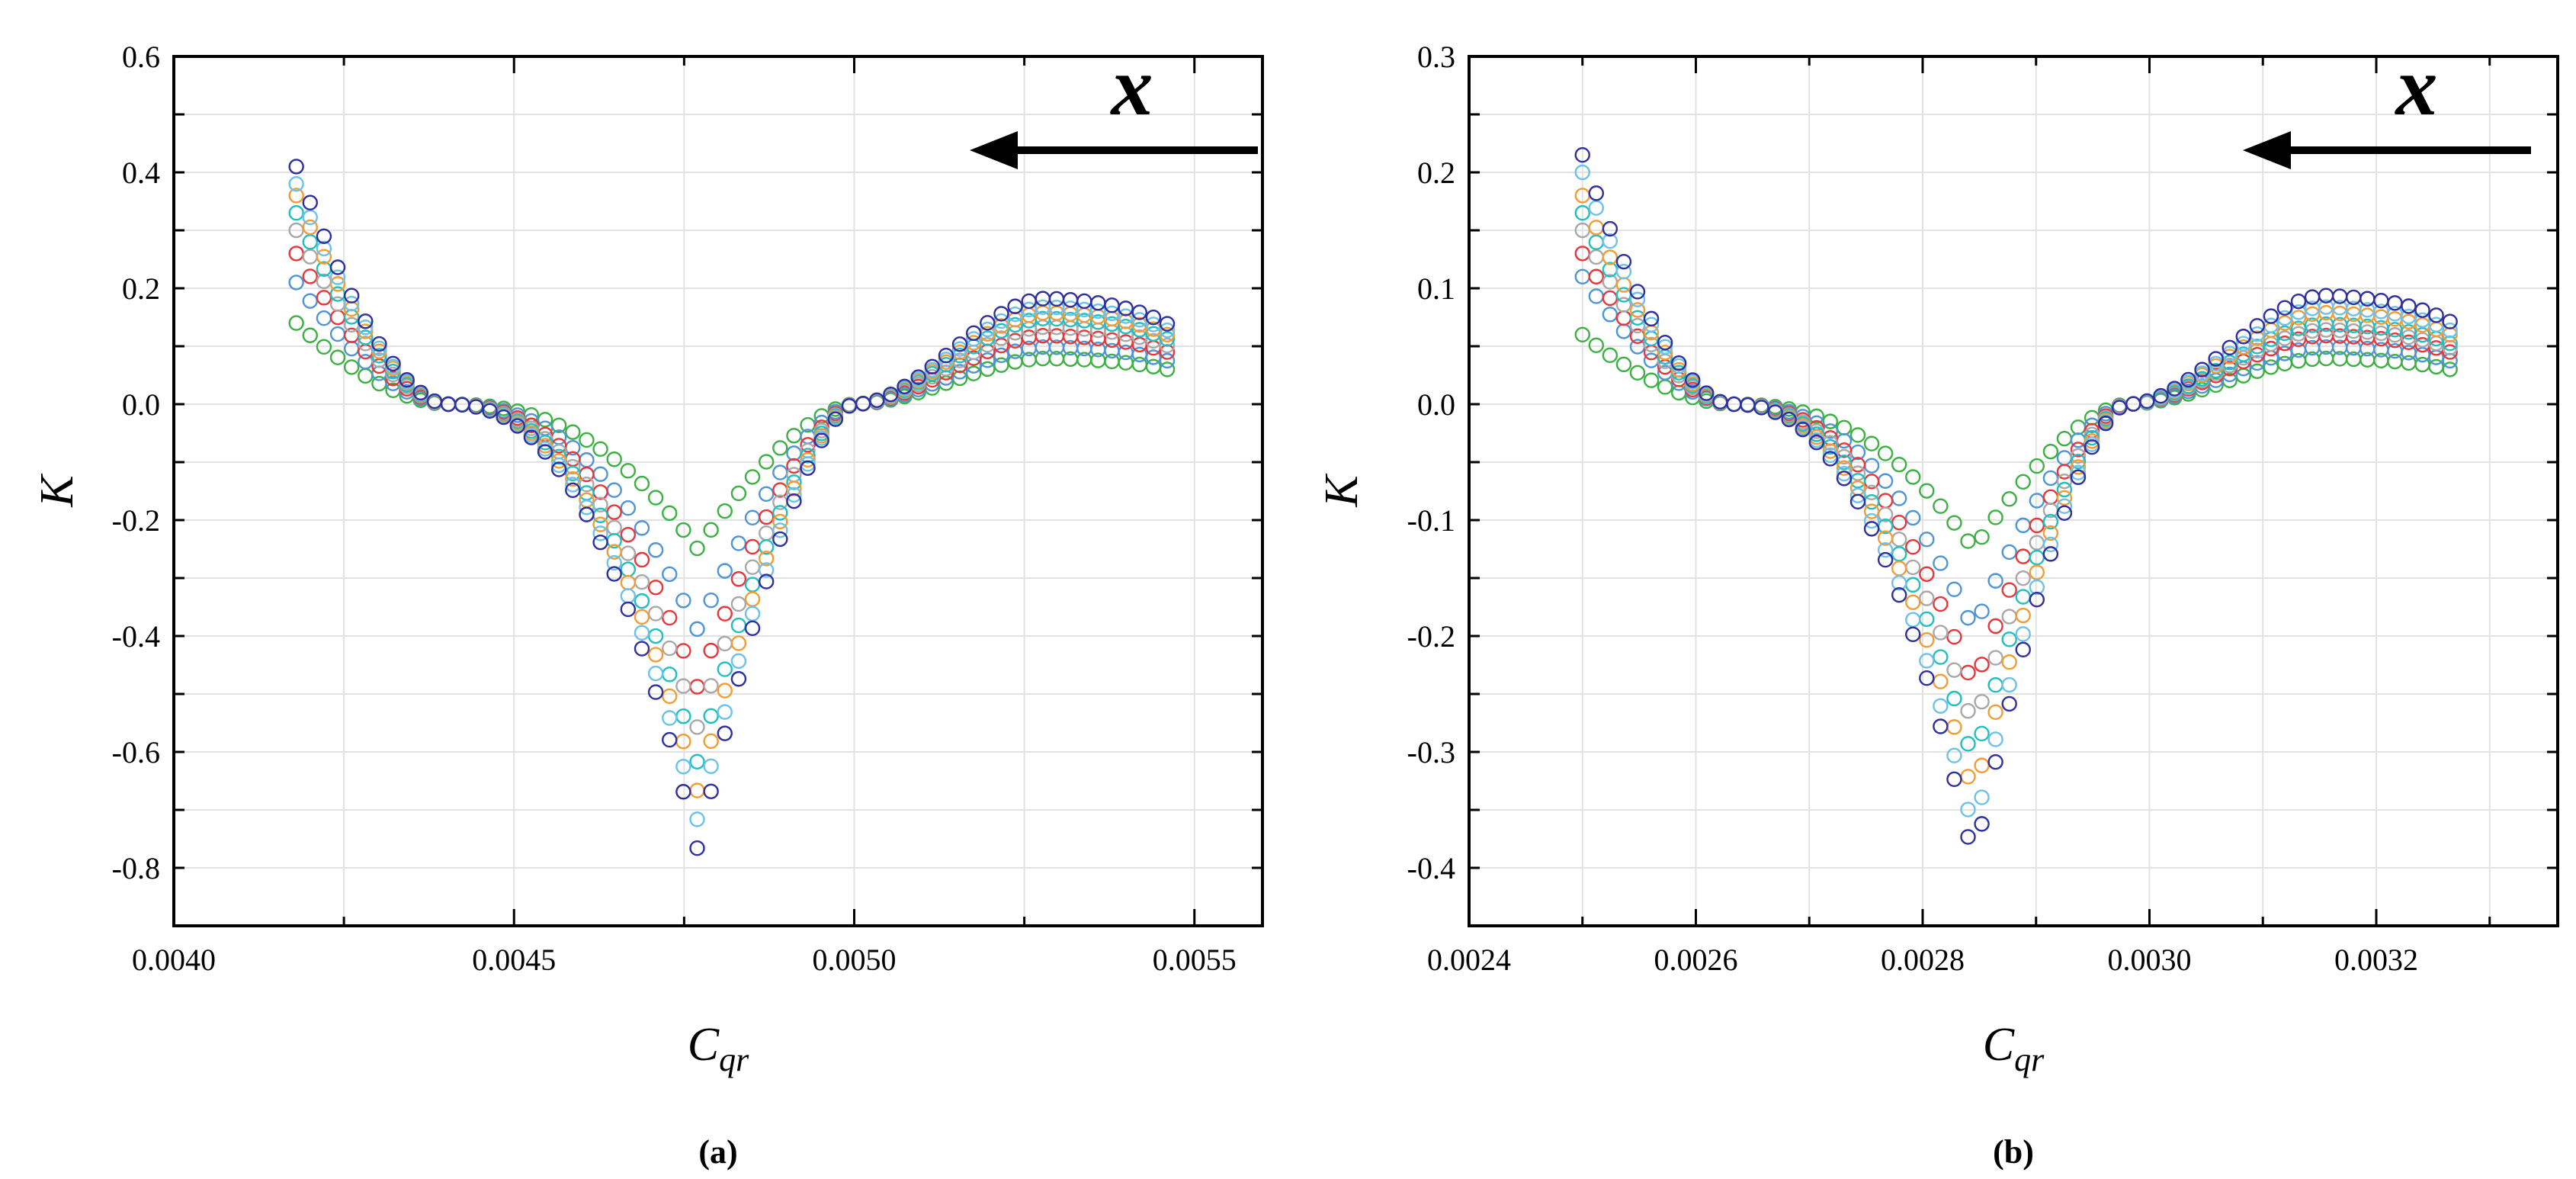 The height and width of the screenshot is (1179, 2576). What do you see at coordinates (136, 752) in the screenshot?
I see `y-tick-label: -0.6` at bounding box center [136, 752].